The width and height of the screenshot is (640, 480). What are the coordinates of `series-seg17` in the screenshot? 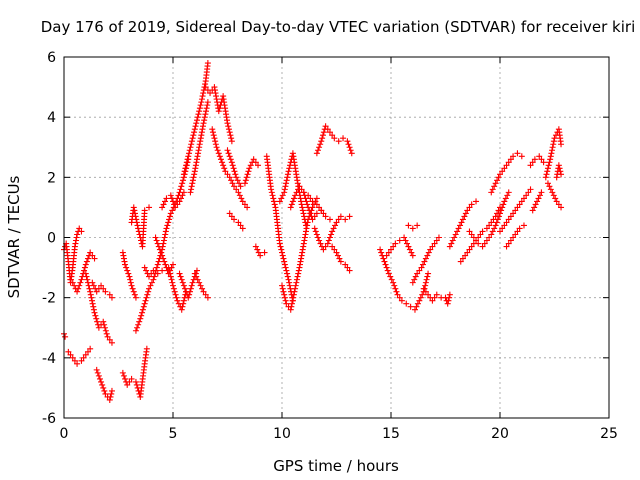 It's located at (195, 119).